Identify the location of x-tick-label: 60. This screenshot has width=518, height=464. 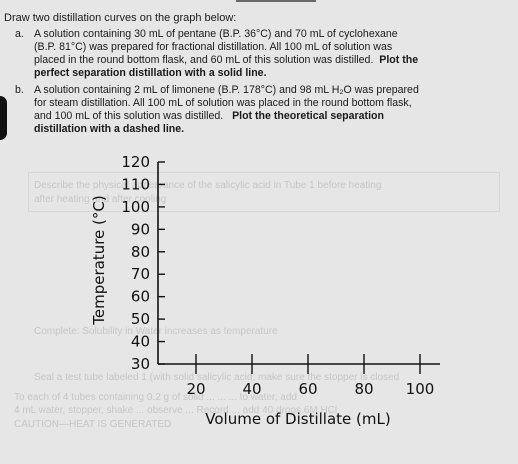
(307, 389).